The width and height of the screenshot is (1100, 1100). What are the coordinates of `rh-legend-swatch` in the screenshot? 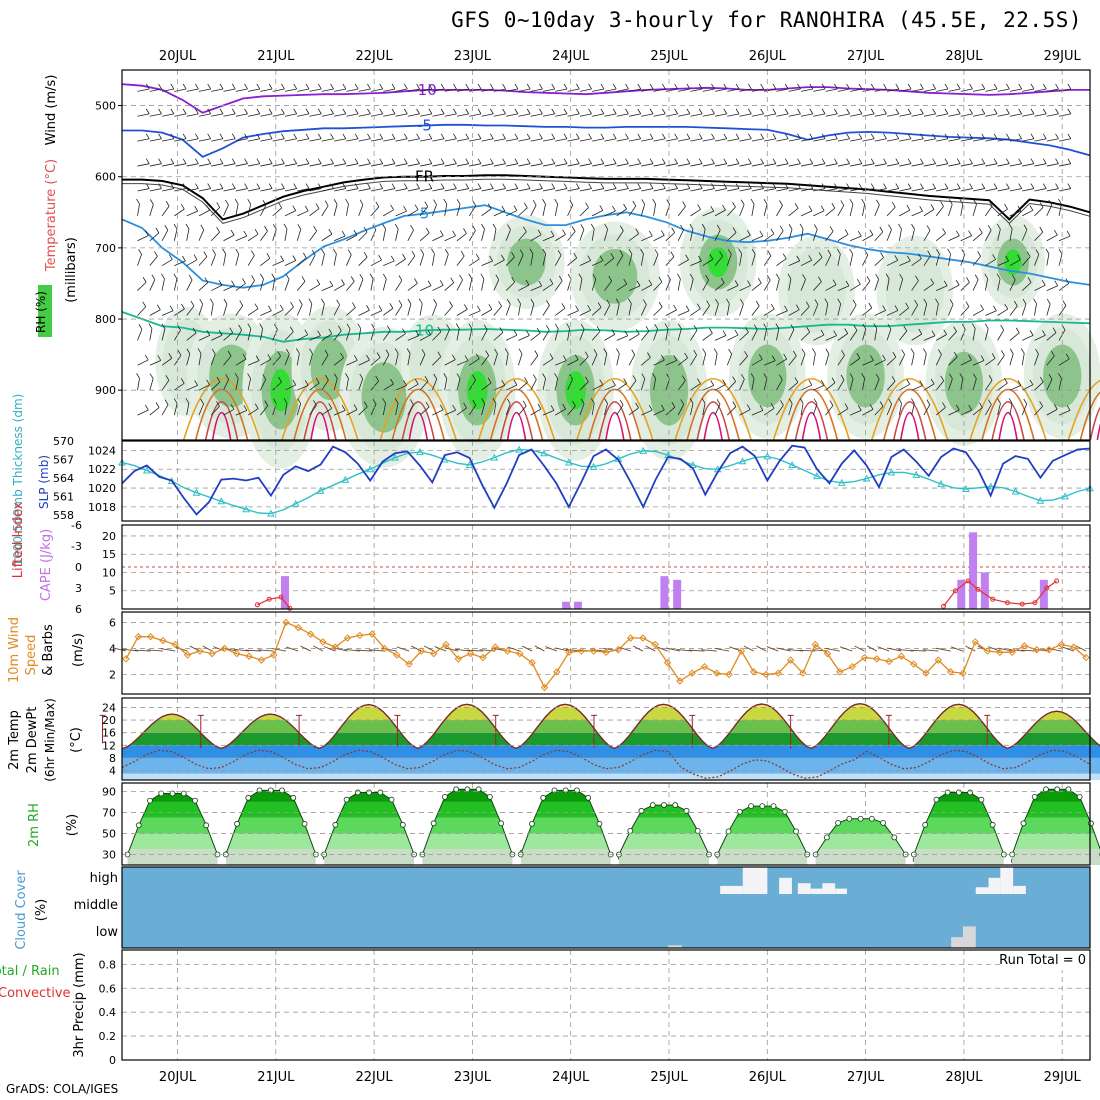 It's located at (45, 311).